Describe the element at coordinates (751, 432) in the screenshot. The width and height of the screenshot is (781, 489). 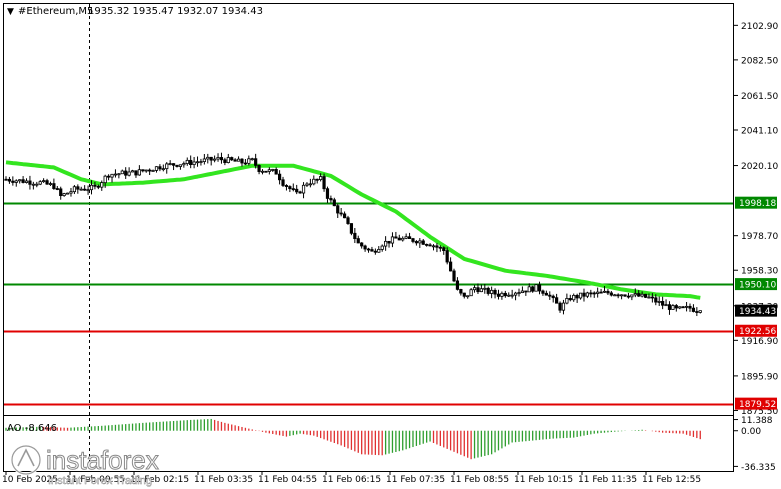
I see `ao-tick-label: 0.00` at that location.